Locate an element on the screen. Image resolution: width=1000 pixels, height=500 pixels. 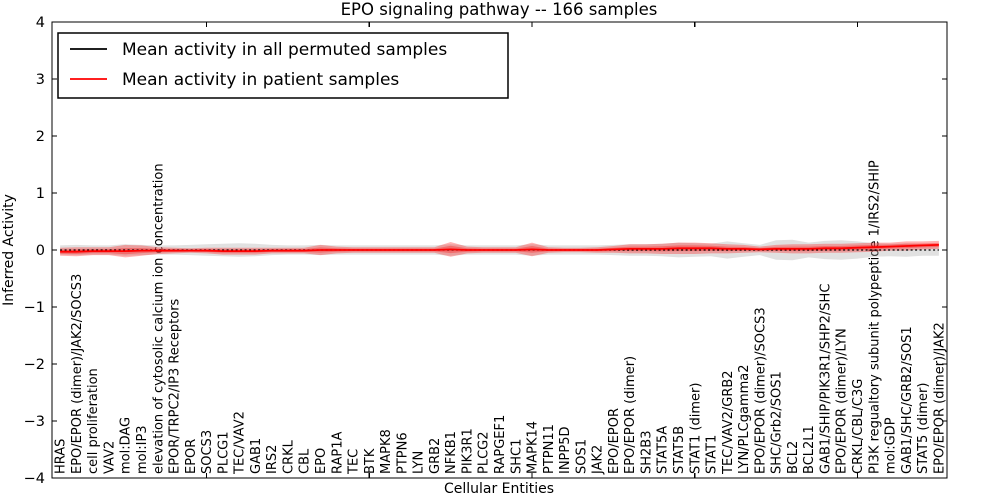
x-tick-label: GAB1 is located at coordinates (256, 456).